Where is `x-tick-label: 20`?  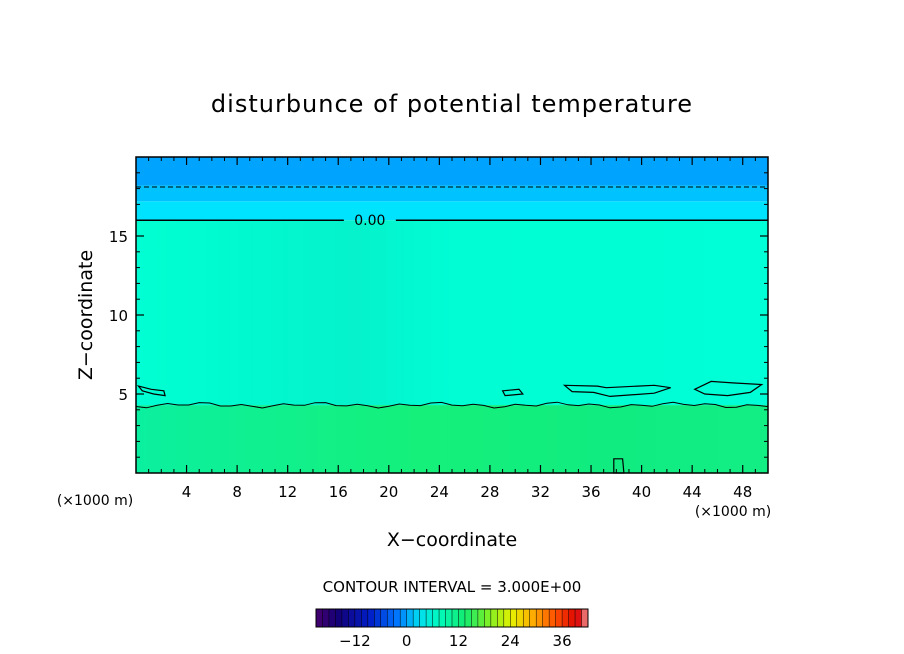 x-tick-label: 20 is located at coordinates (388, 492).